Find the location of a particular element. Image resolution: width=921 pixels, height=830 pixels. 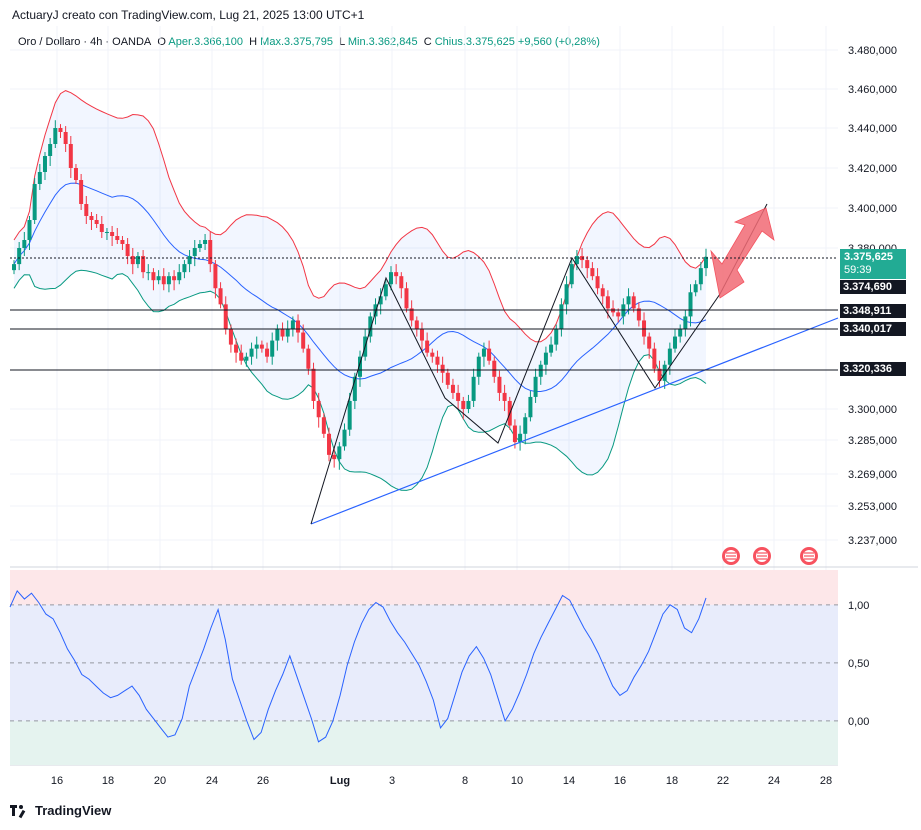

neutral-zone is located at coordinates (424, 662).